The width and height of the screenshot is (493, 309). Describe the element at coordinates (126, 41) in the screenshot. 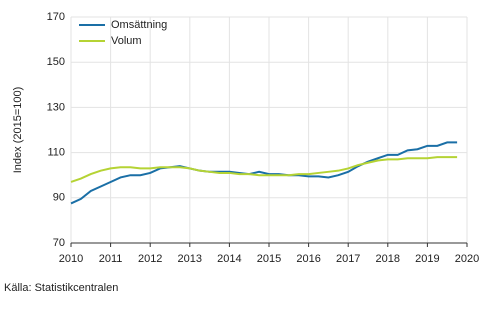

I see `legend-label: Volum` at that location.